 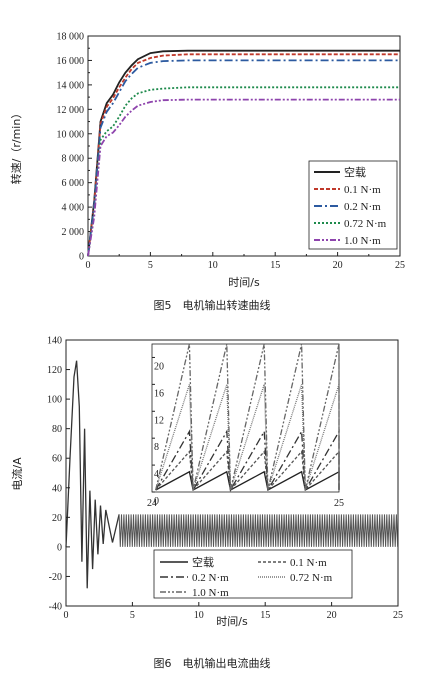 I want to click on speed-legend: 空载 0.1 N·m 0.2 N·m 0.72 N·m 1.0 N·m, so click(x=353, y=205).